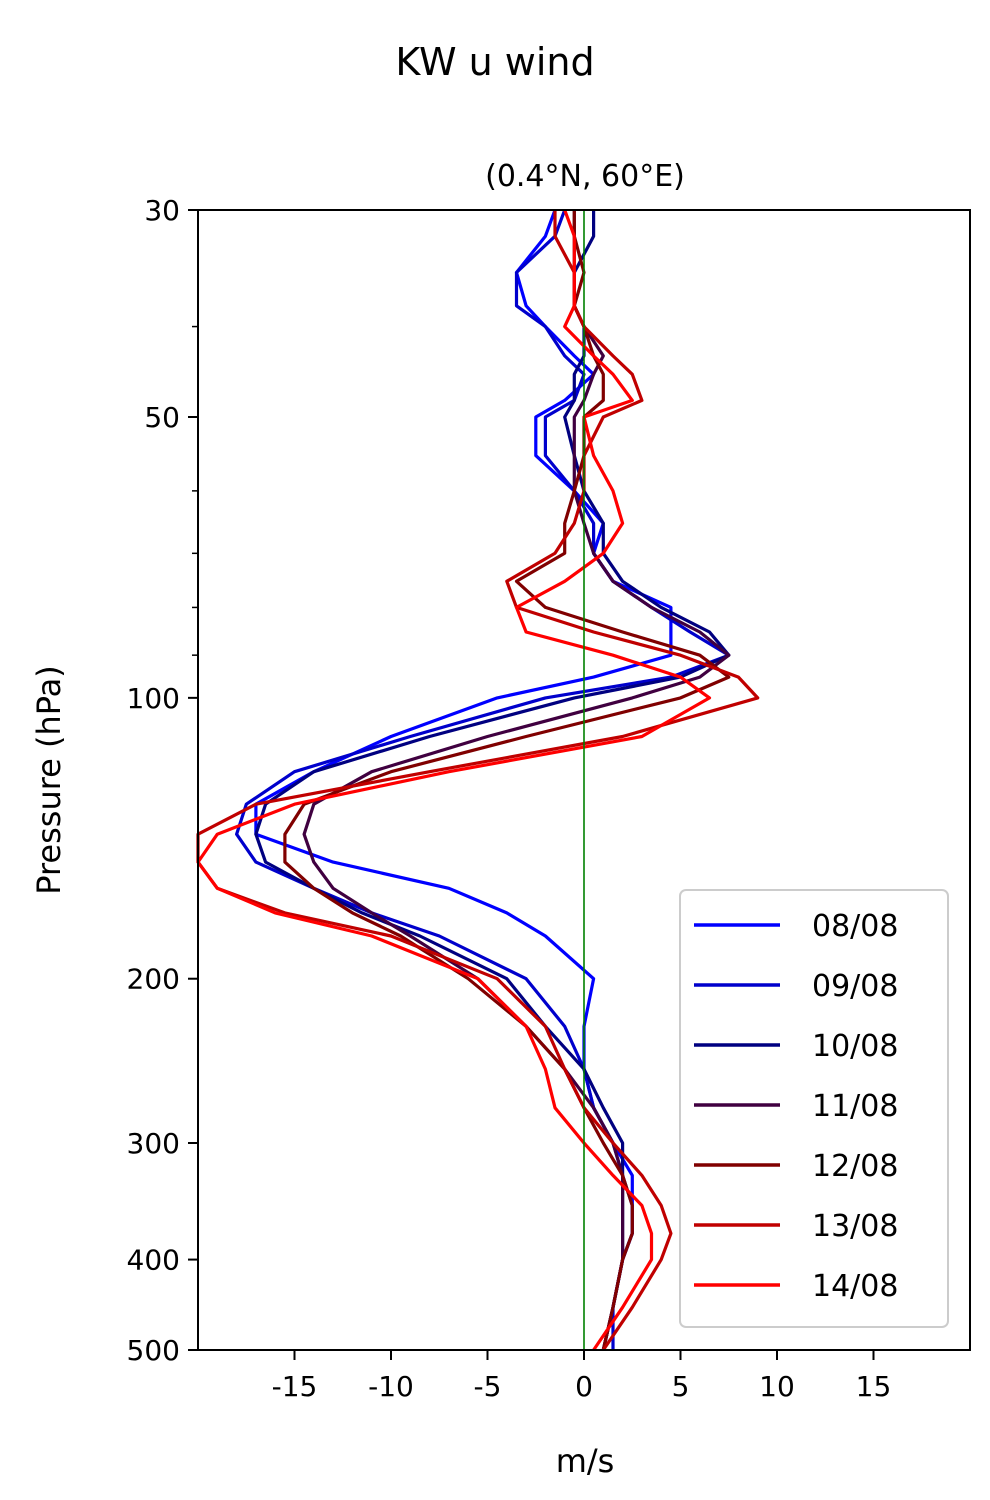  I want to click on y-tick-label: 500, so click(153, 1350).